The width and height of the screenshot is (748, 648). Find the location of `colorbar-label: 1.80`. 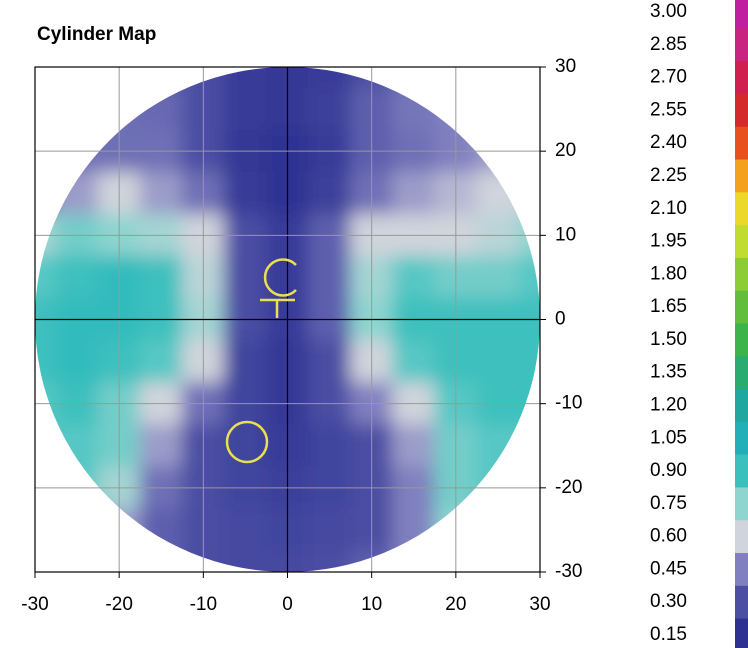

colorbar-label: 1.80 is located at coordinates (668, 273).